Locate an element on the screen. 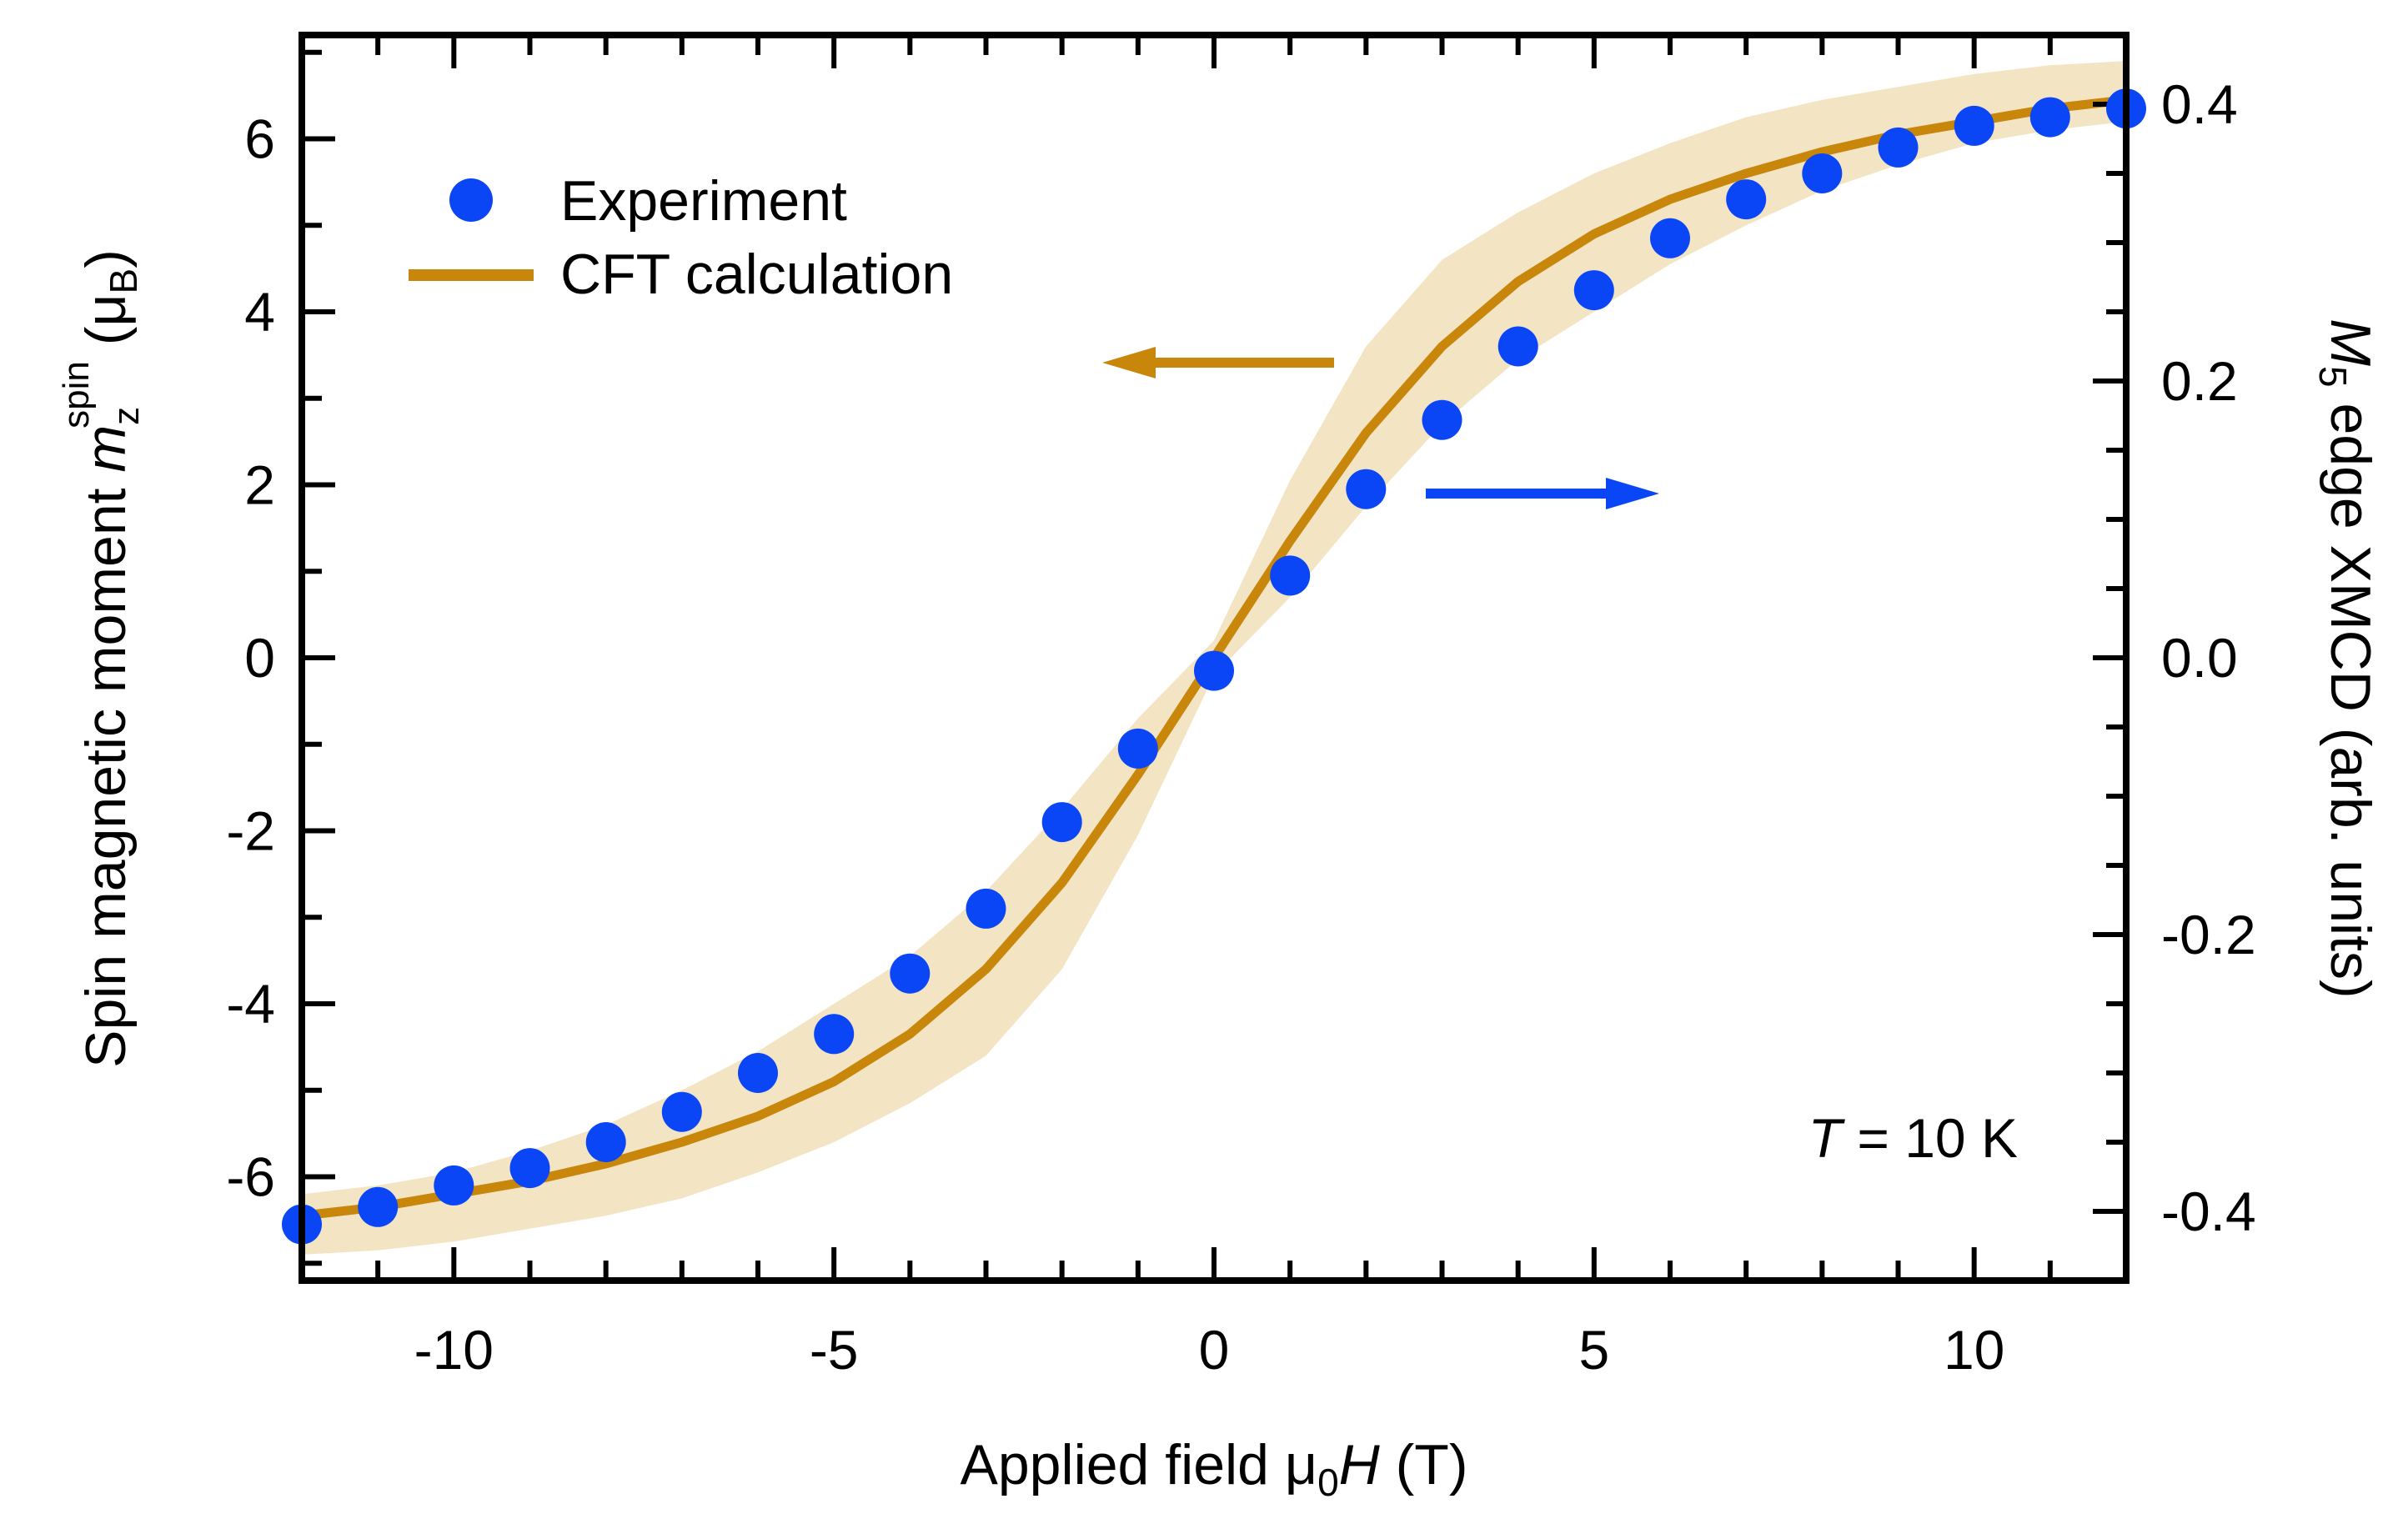 The width and height of the screenshot is (2408, 1534). right-axis-arrow is located at coordinates (1542, 494).